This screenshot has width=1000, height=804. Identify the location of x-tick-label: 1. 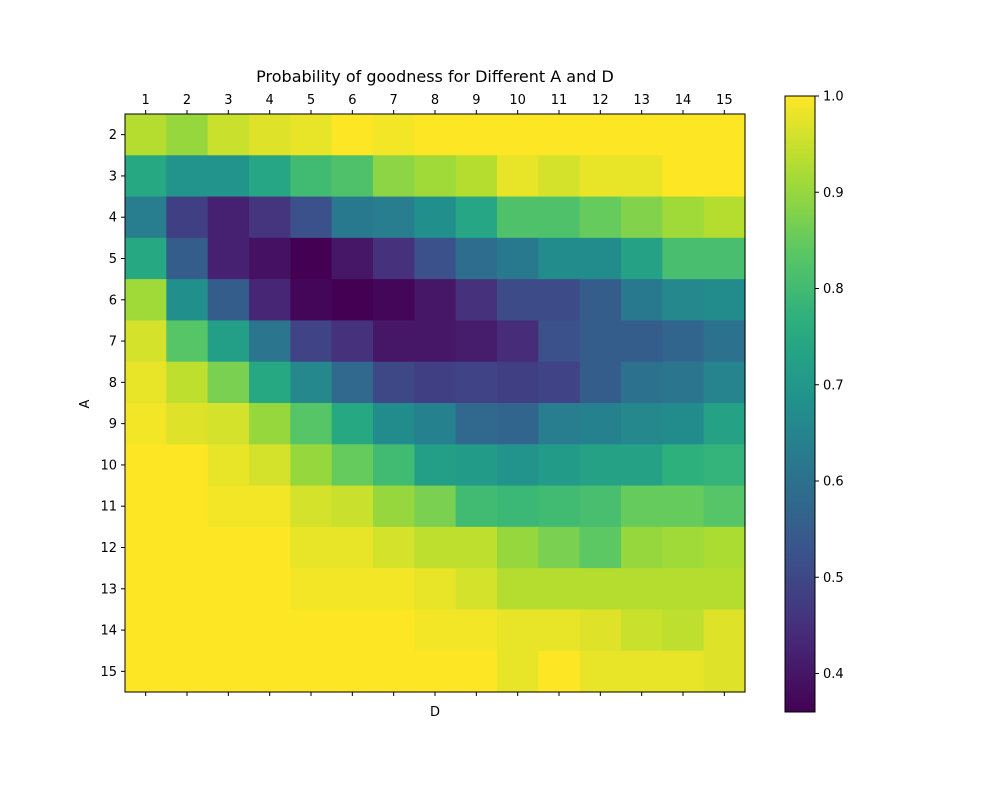
(146, 100).